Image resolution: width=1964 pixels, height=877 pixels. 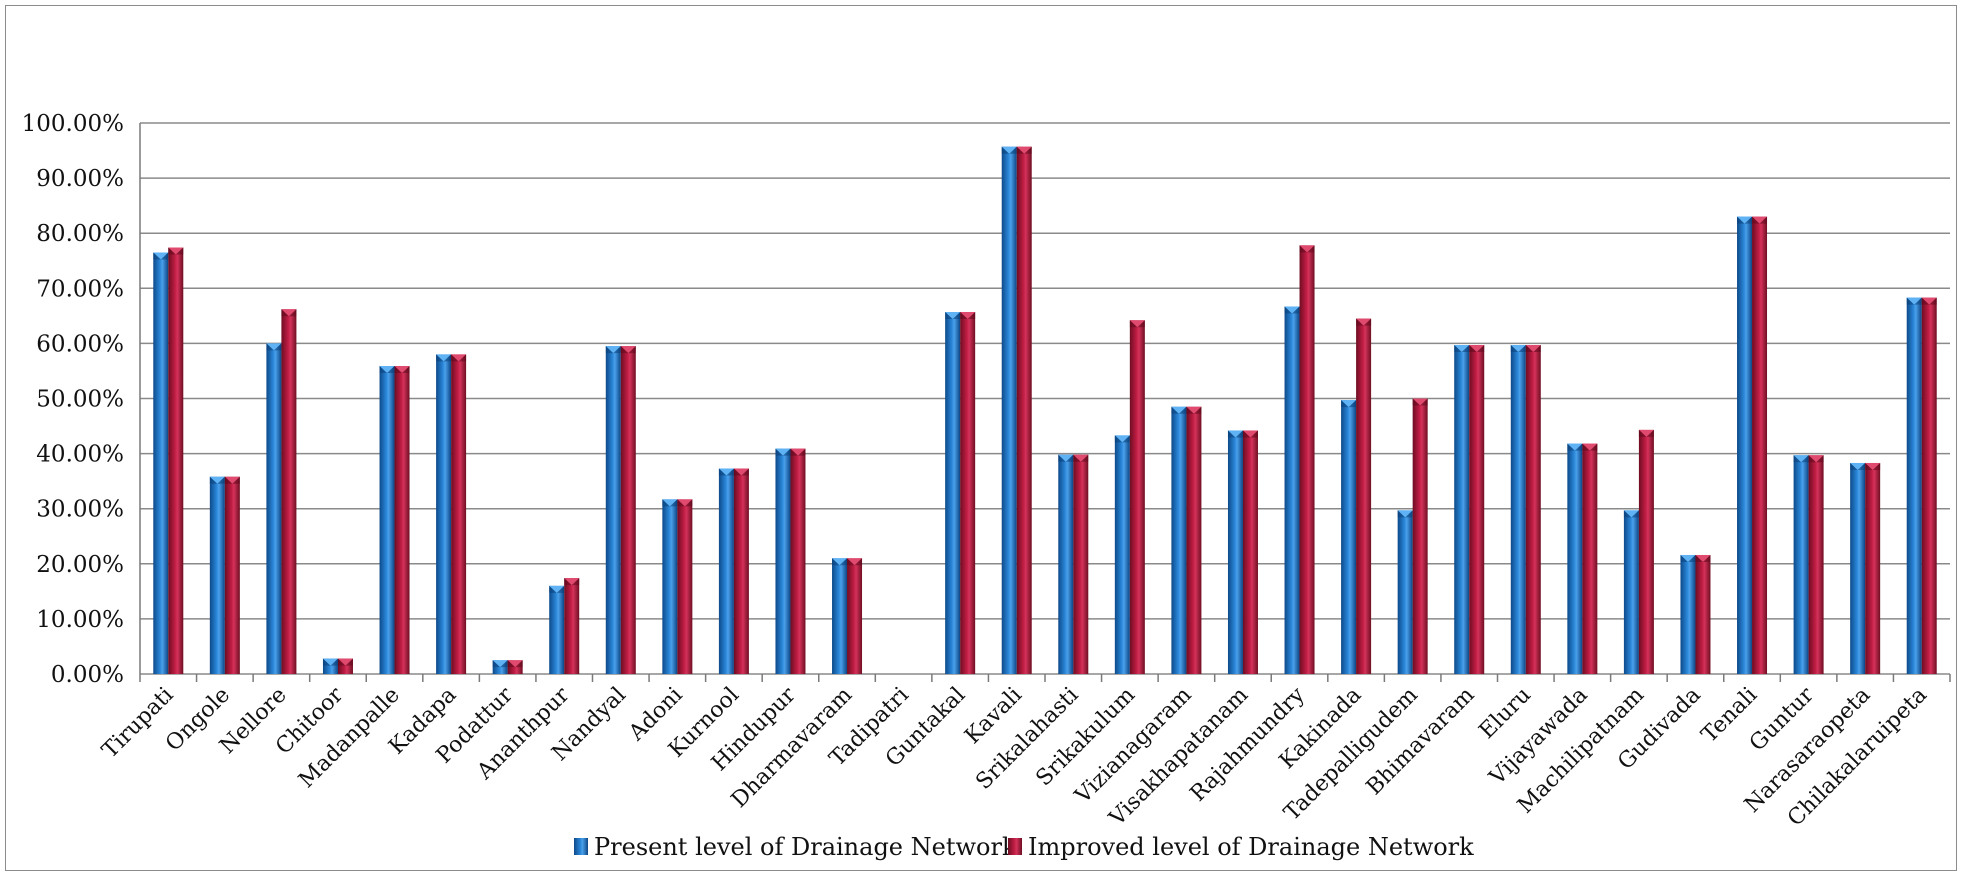 I want to click on bar-podattur-present, so click(x=500, y=667).